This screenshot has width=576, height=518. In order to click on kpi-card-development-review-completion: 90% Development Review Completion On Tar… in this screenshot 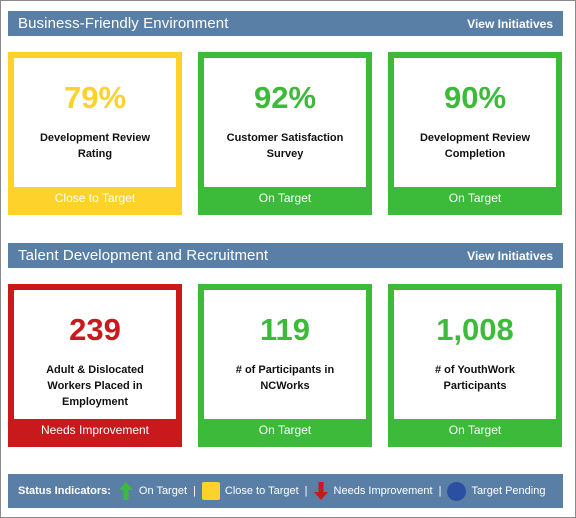, I will do `click(475, 133)`.